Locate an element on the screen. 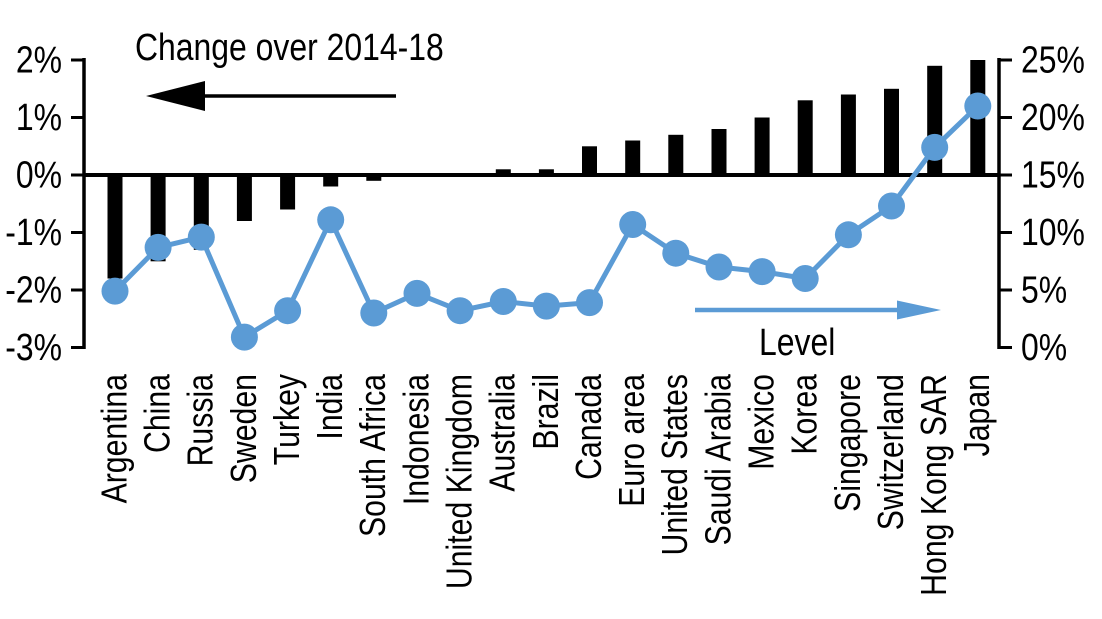 Image resolution: width=1102 pixels, height=619 pixels. level-marker-australia is located at coordinates (503, 301).